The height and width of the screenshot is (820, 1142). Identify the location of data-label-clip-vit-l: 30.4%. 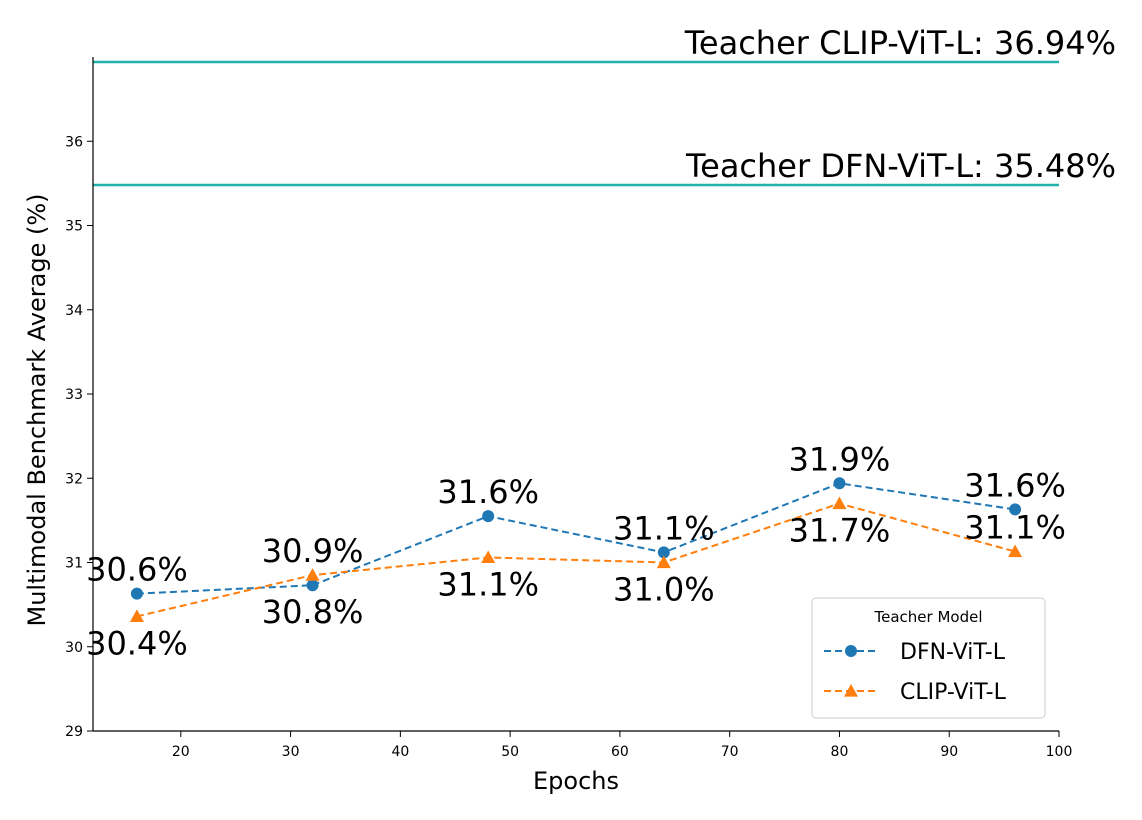
(137, 643).